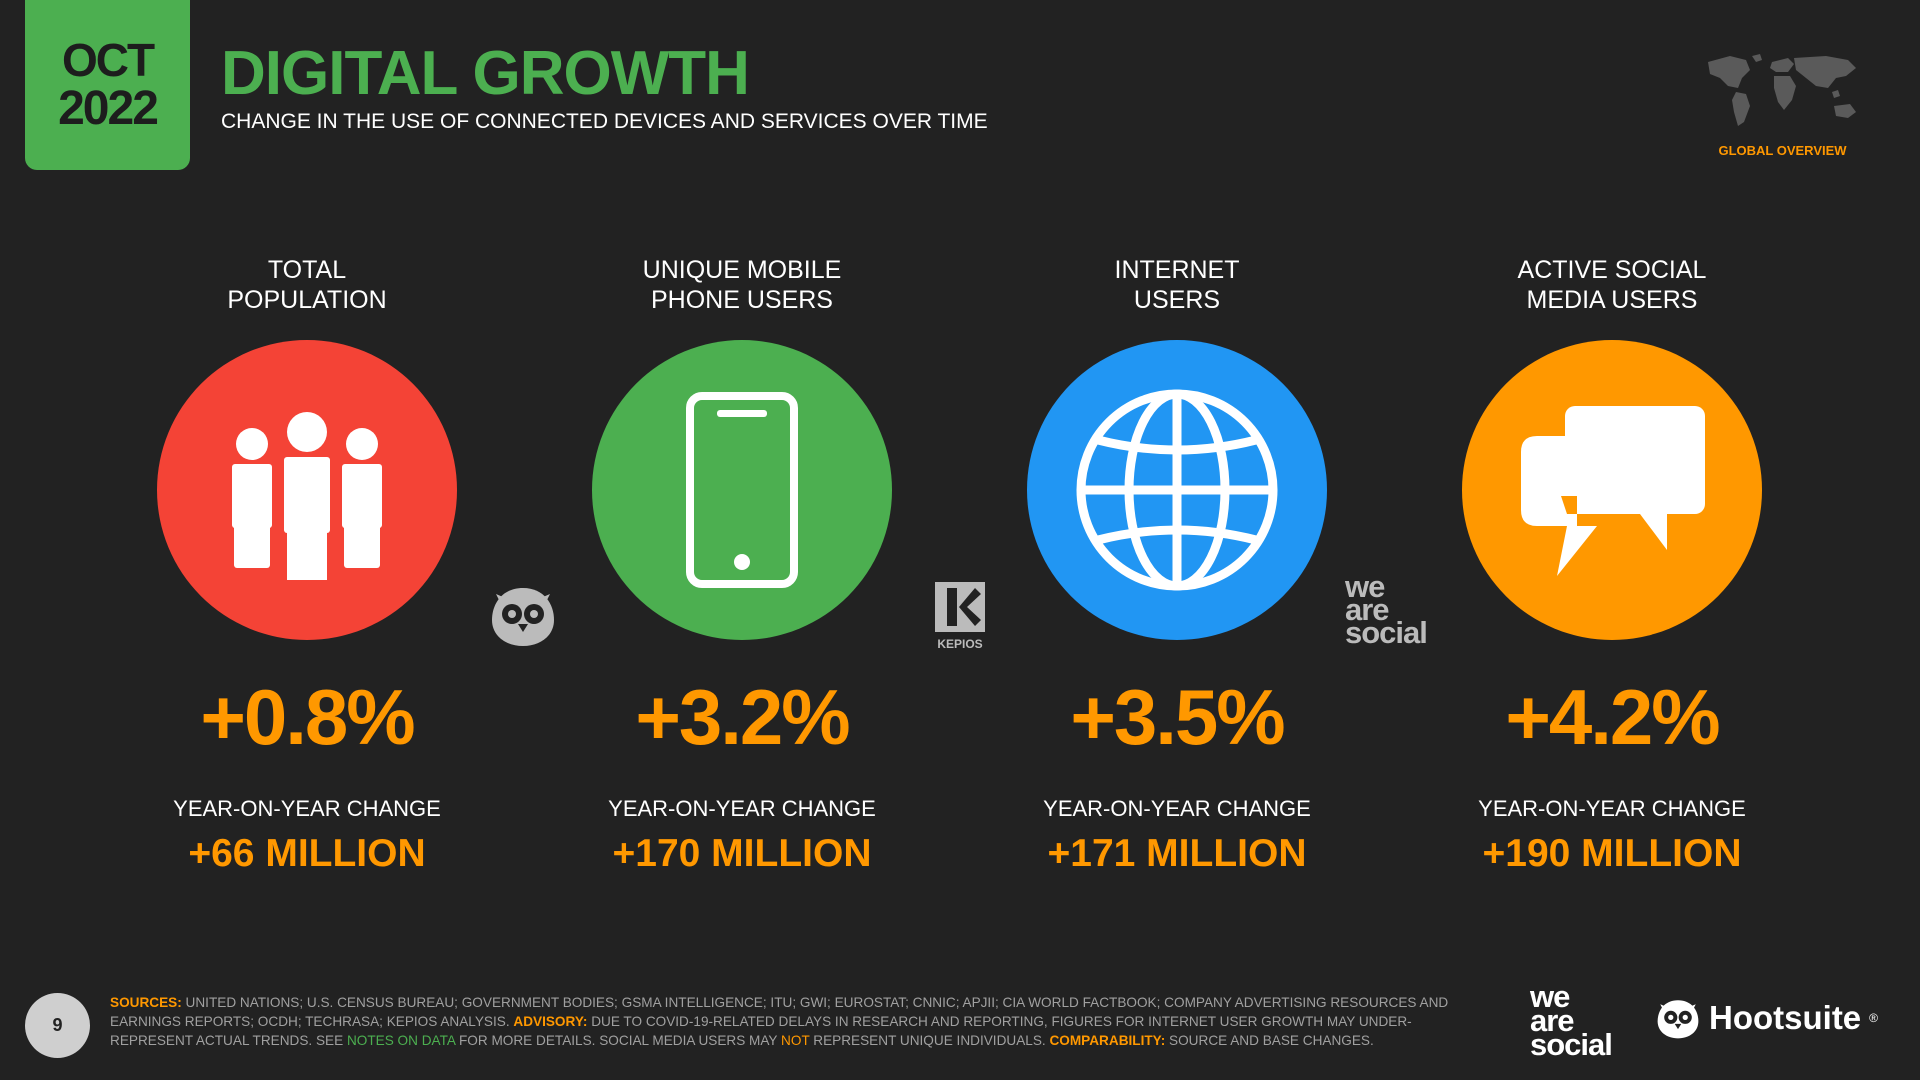  Describe the element at coordinates (1177, 300) in the screenshot. I see `metric-title-line2: USERS` at that location.